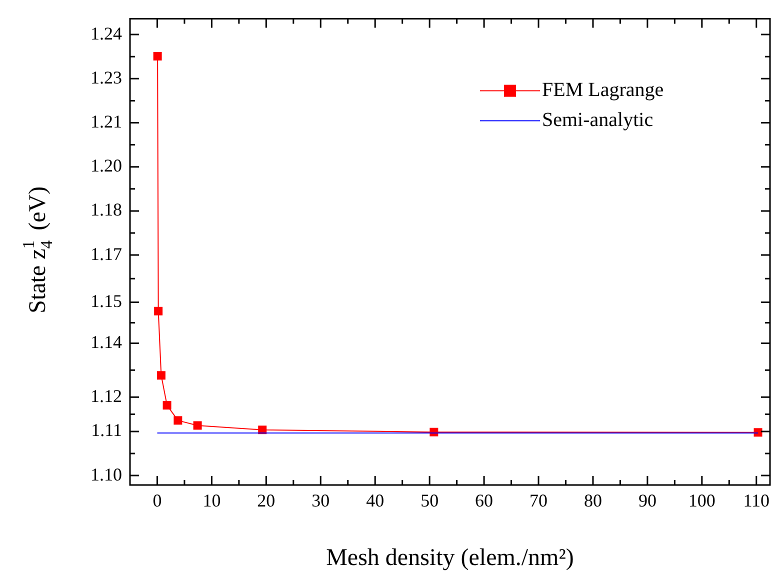 Image resolution: width=776 pixels, height=577 pixels. What do you see at coordinates (647, 500) in the screenshot?
I see `x-tick-label: 90` at bounding box center [647, 500].